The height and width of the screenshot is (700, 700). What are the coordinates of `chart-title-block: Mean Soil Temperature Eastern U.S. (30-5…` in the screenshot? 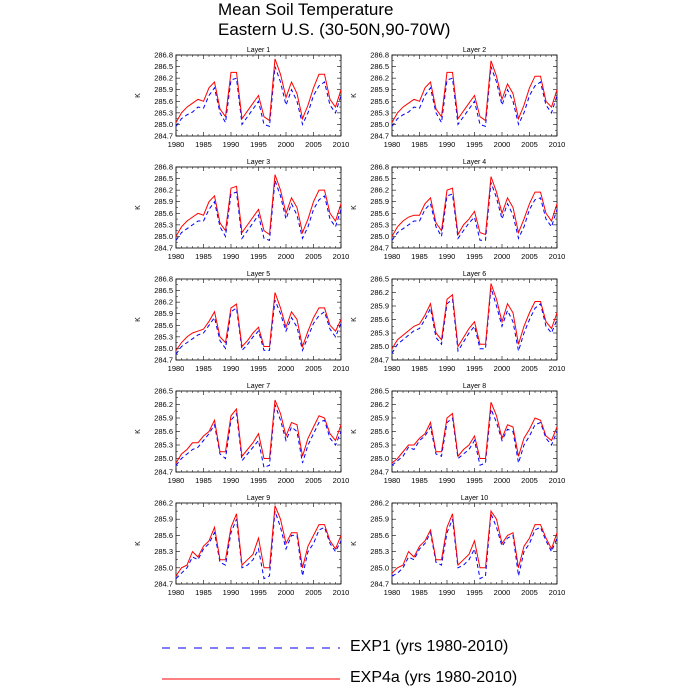 It's located at (378, 20).